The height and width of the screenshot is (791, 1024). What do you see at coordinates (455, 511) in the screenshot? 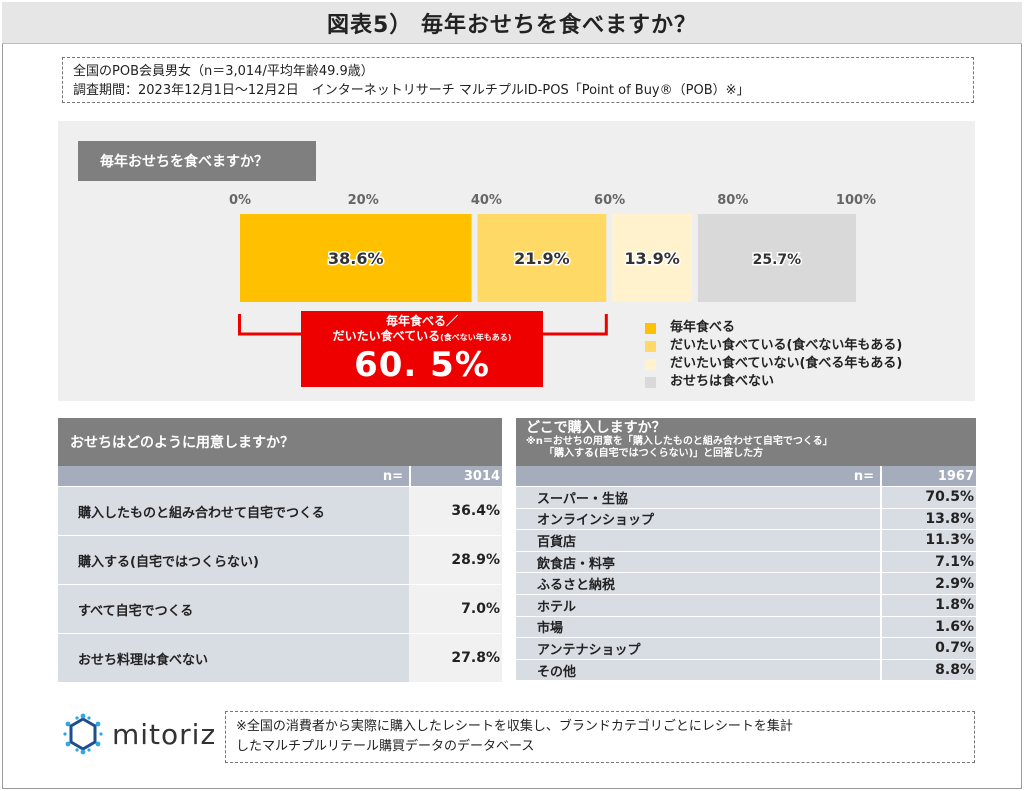
I see `row-value: 36.4%` at bounding box center [455, 511].